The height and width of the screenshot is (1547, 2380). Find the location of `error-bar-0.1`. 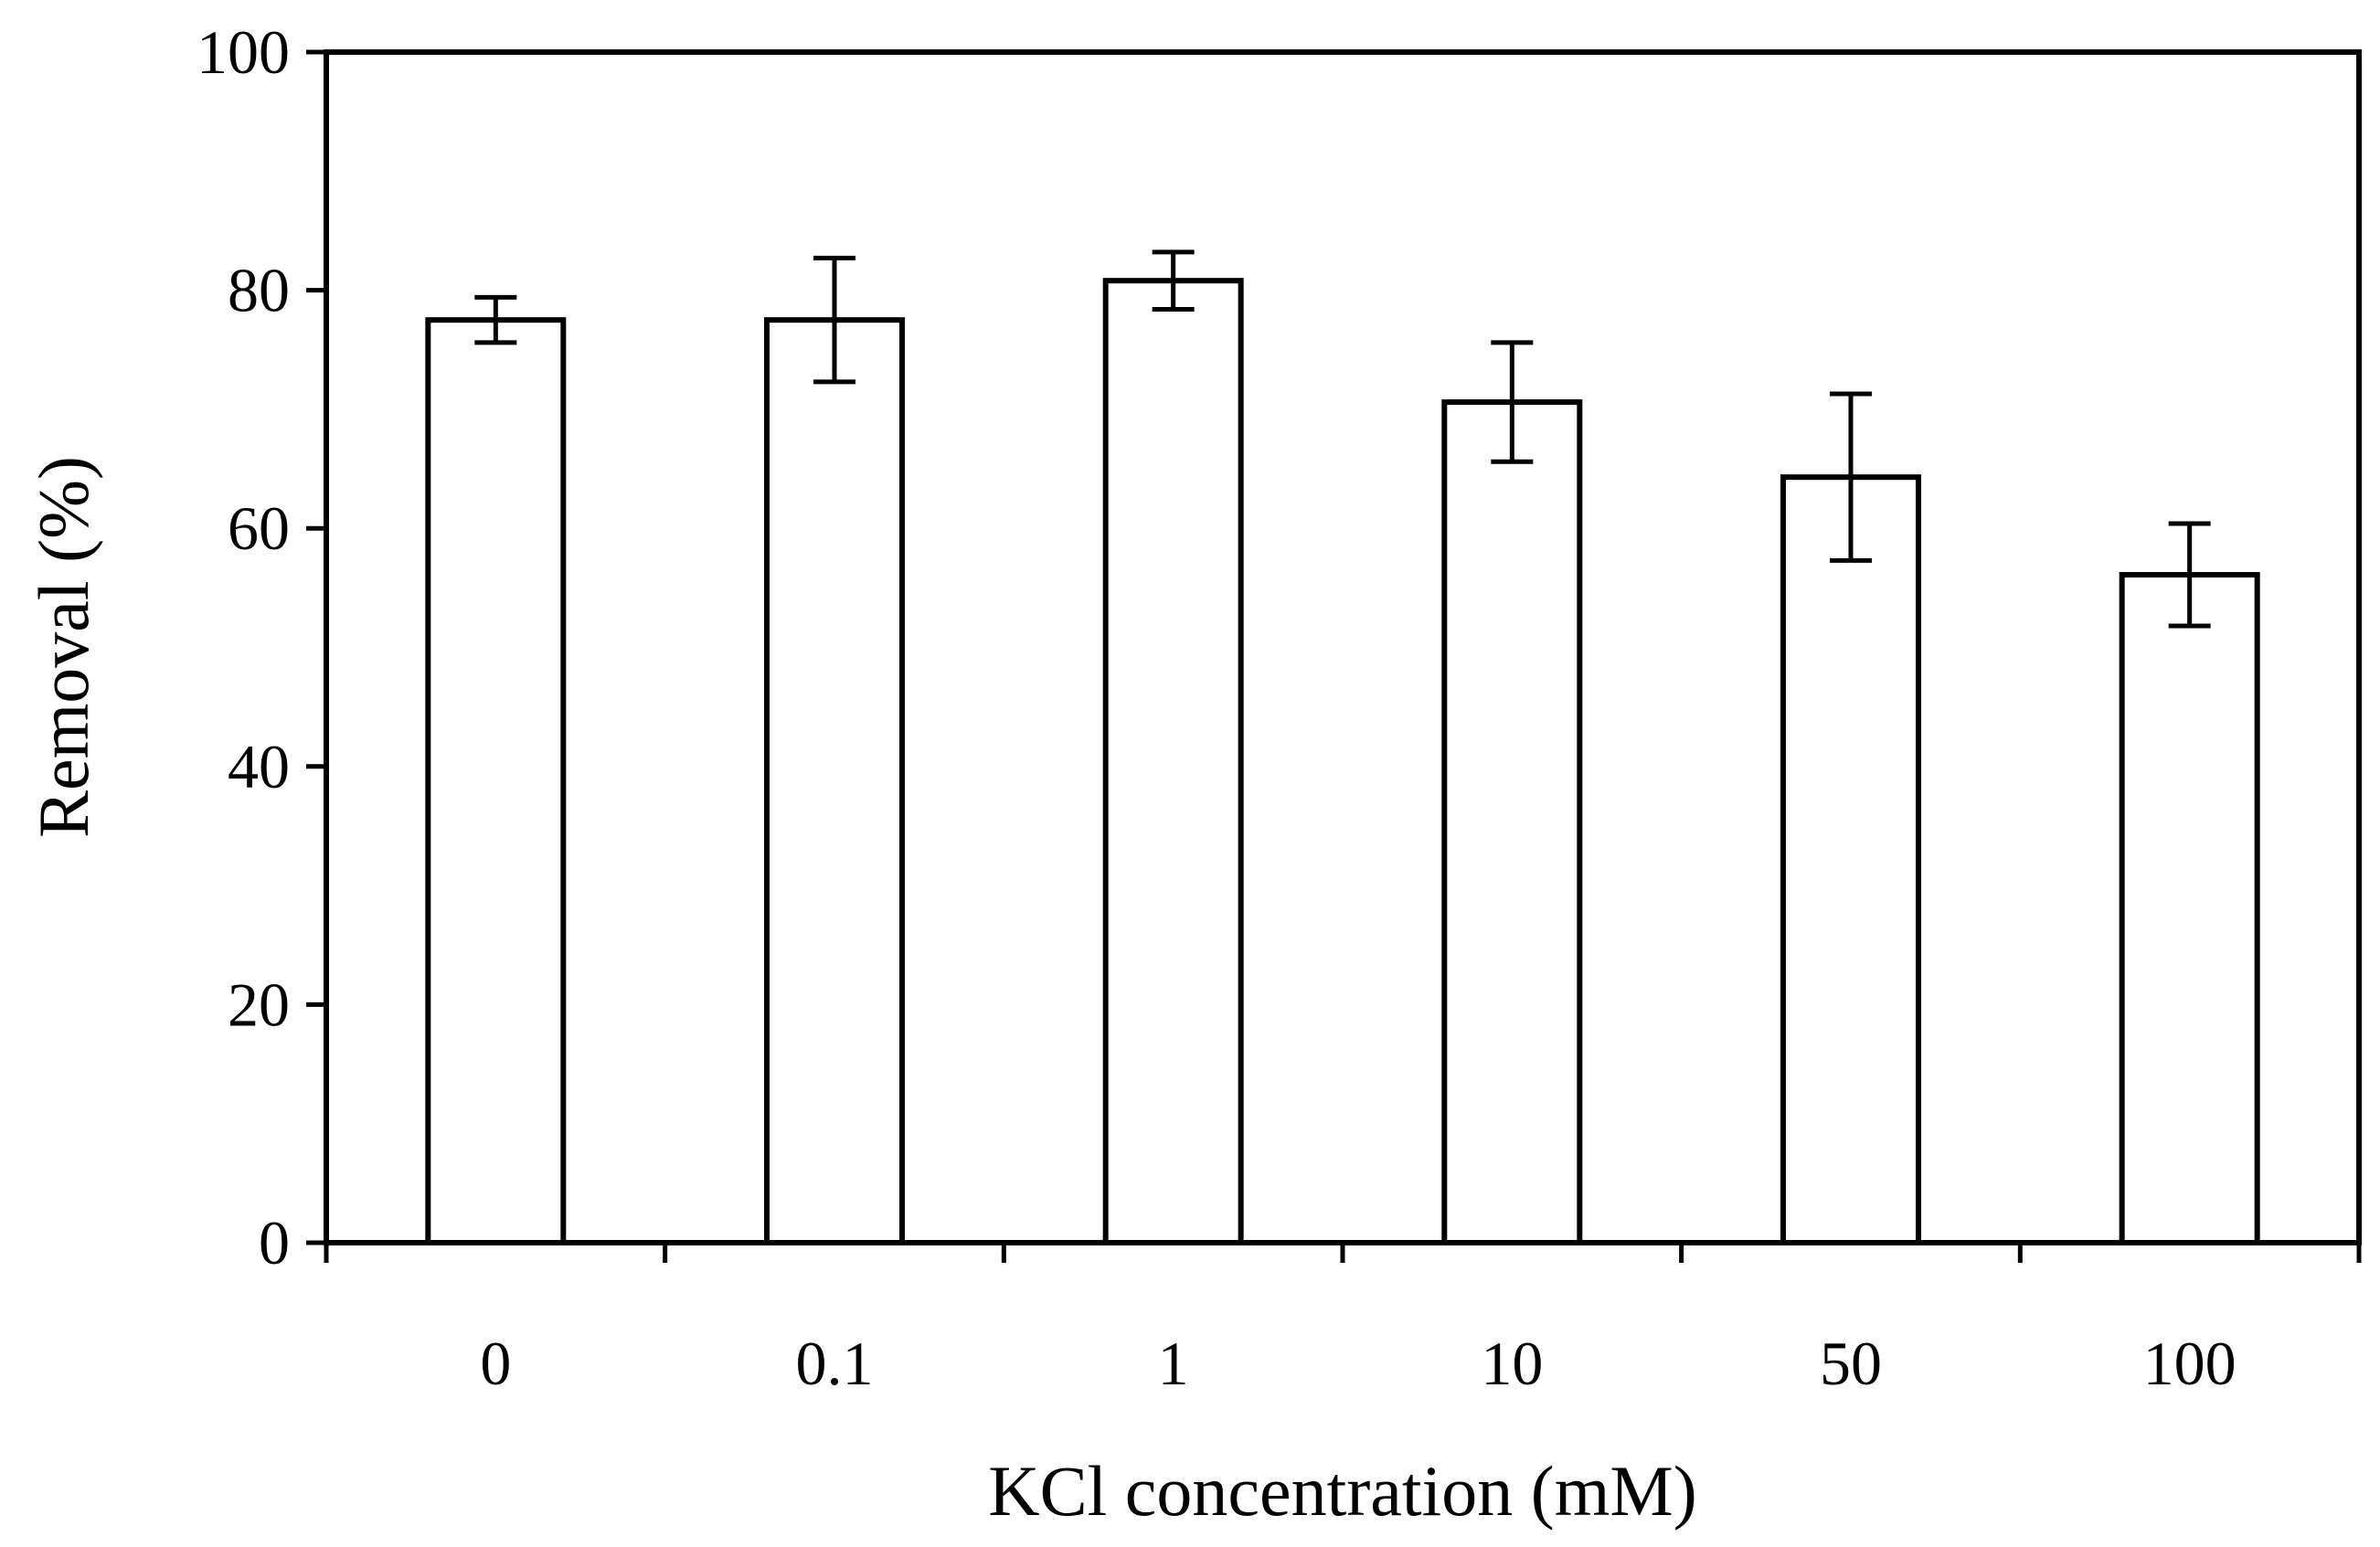

error-bar-0.1 is located at coordinates (834, 320).